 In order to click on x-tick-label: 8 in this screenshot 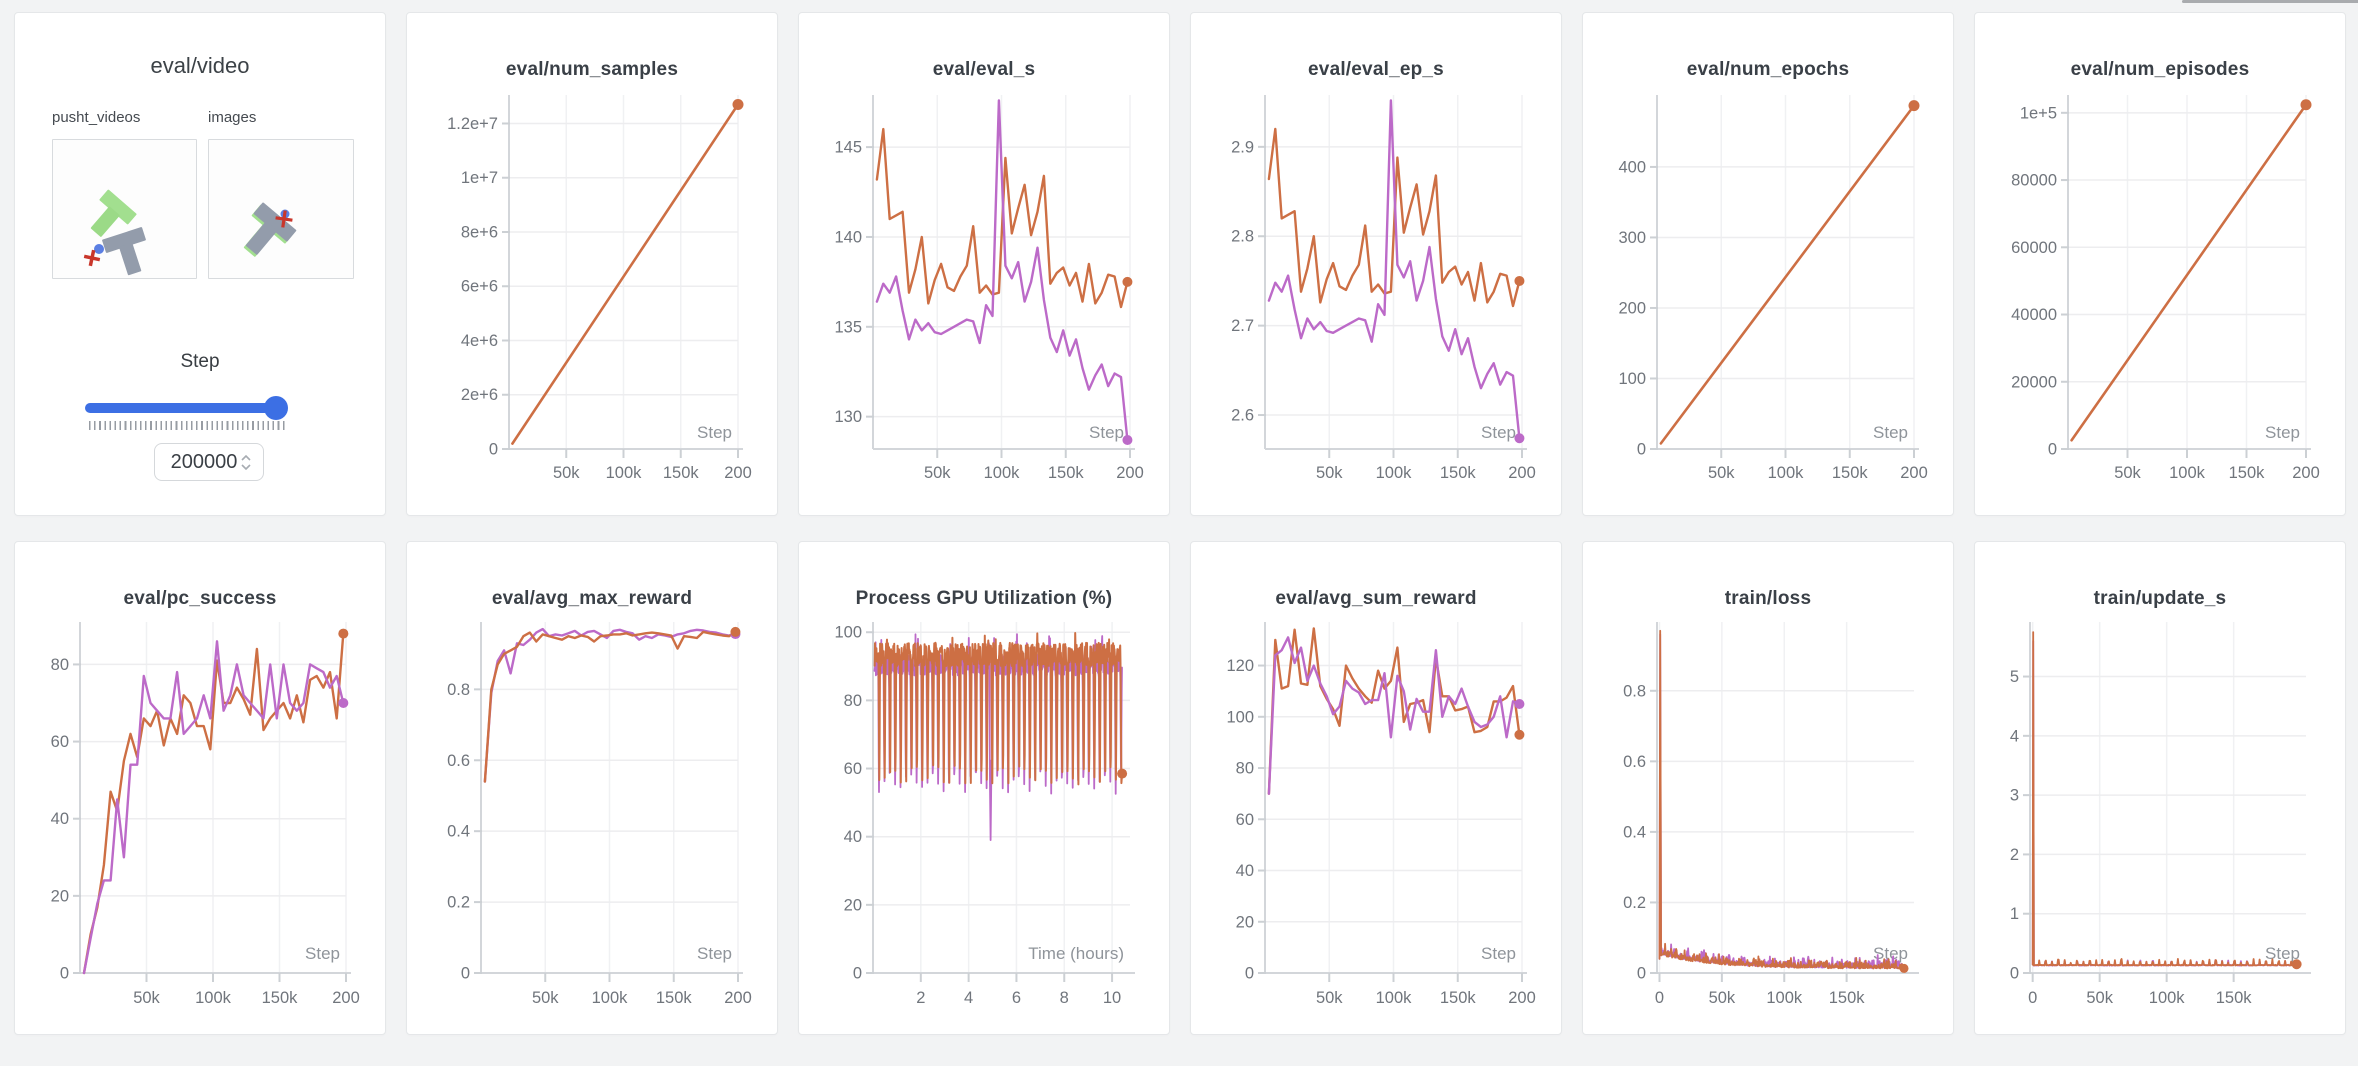, I will do `click(1064, 998)`.